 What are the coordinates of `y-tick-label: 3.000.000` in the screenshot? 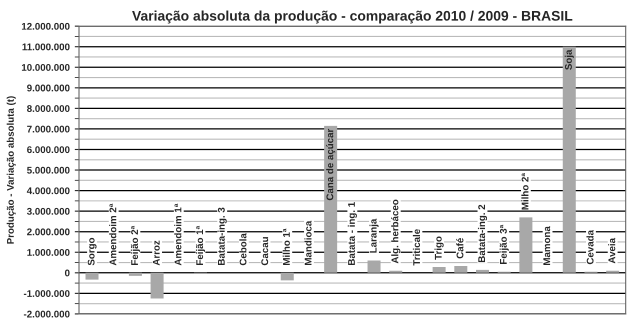 It's located at (48, 211).